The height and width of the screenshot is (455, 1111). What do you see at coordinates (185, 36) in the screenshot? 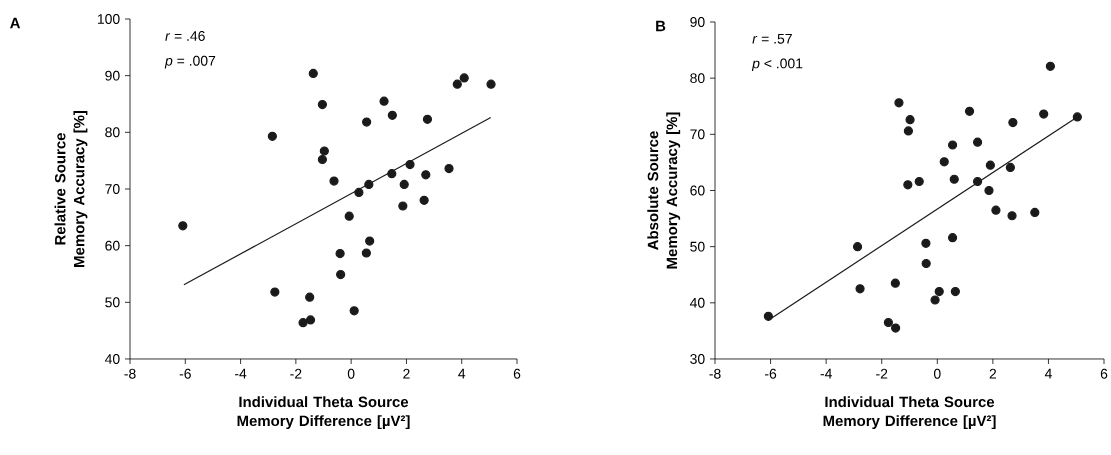
I see `annotation: r = .46` at bounding box center [185, 36].